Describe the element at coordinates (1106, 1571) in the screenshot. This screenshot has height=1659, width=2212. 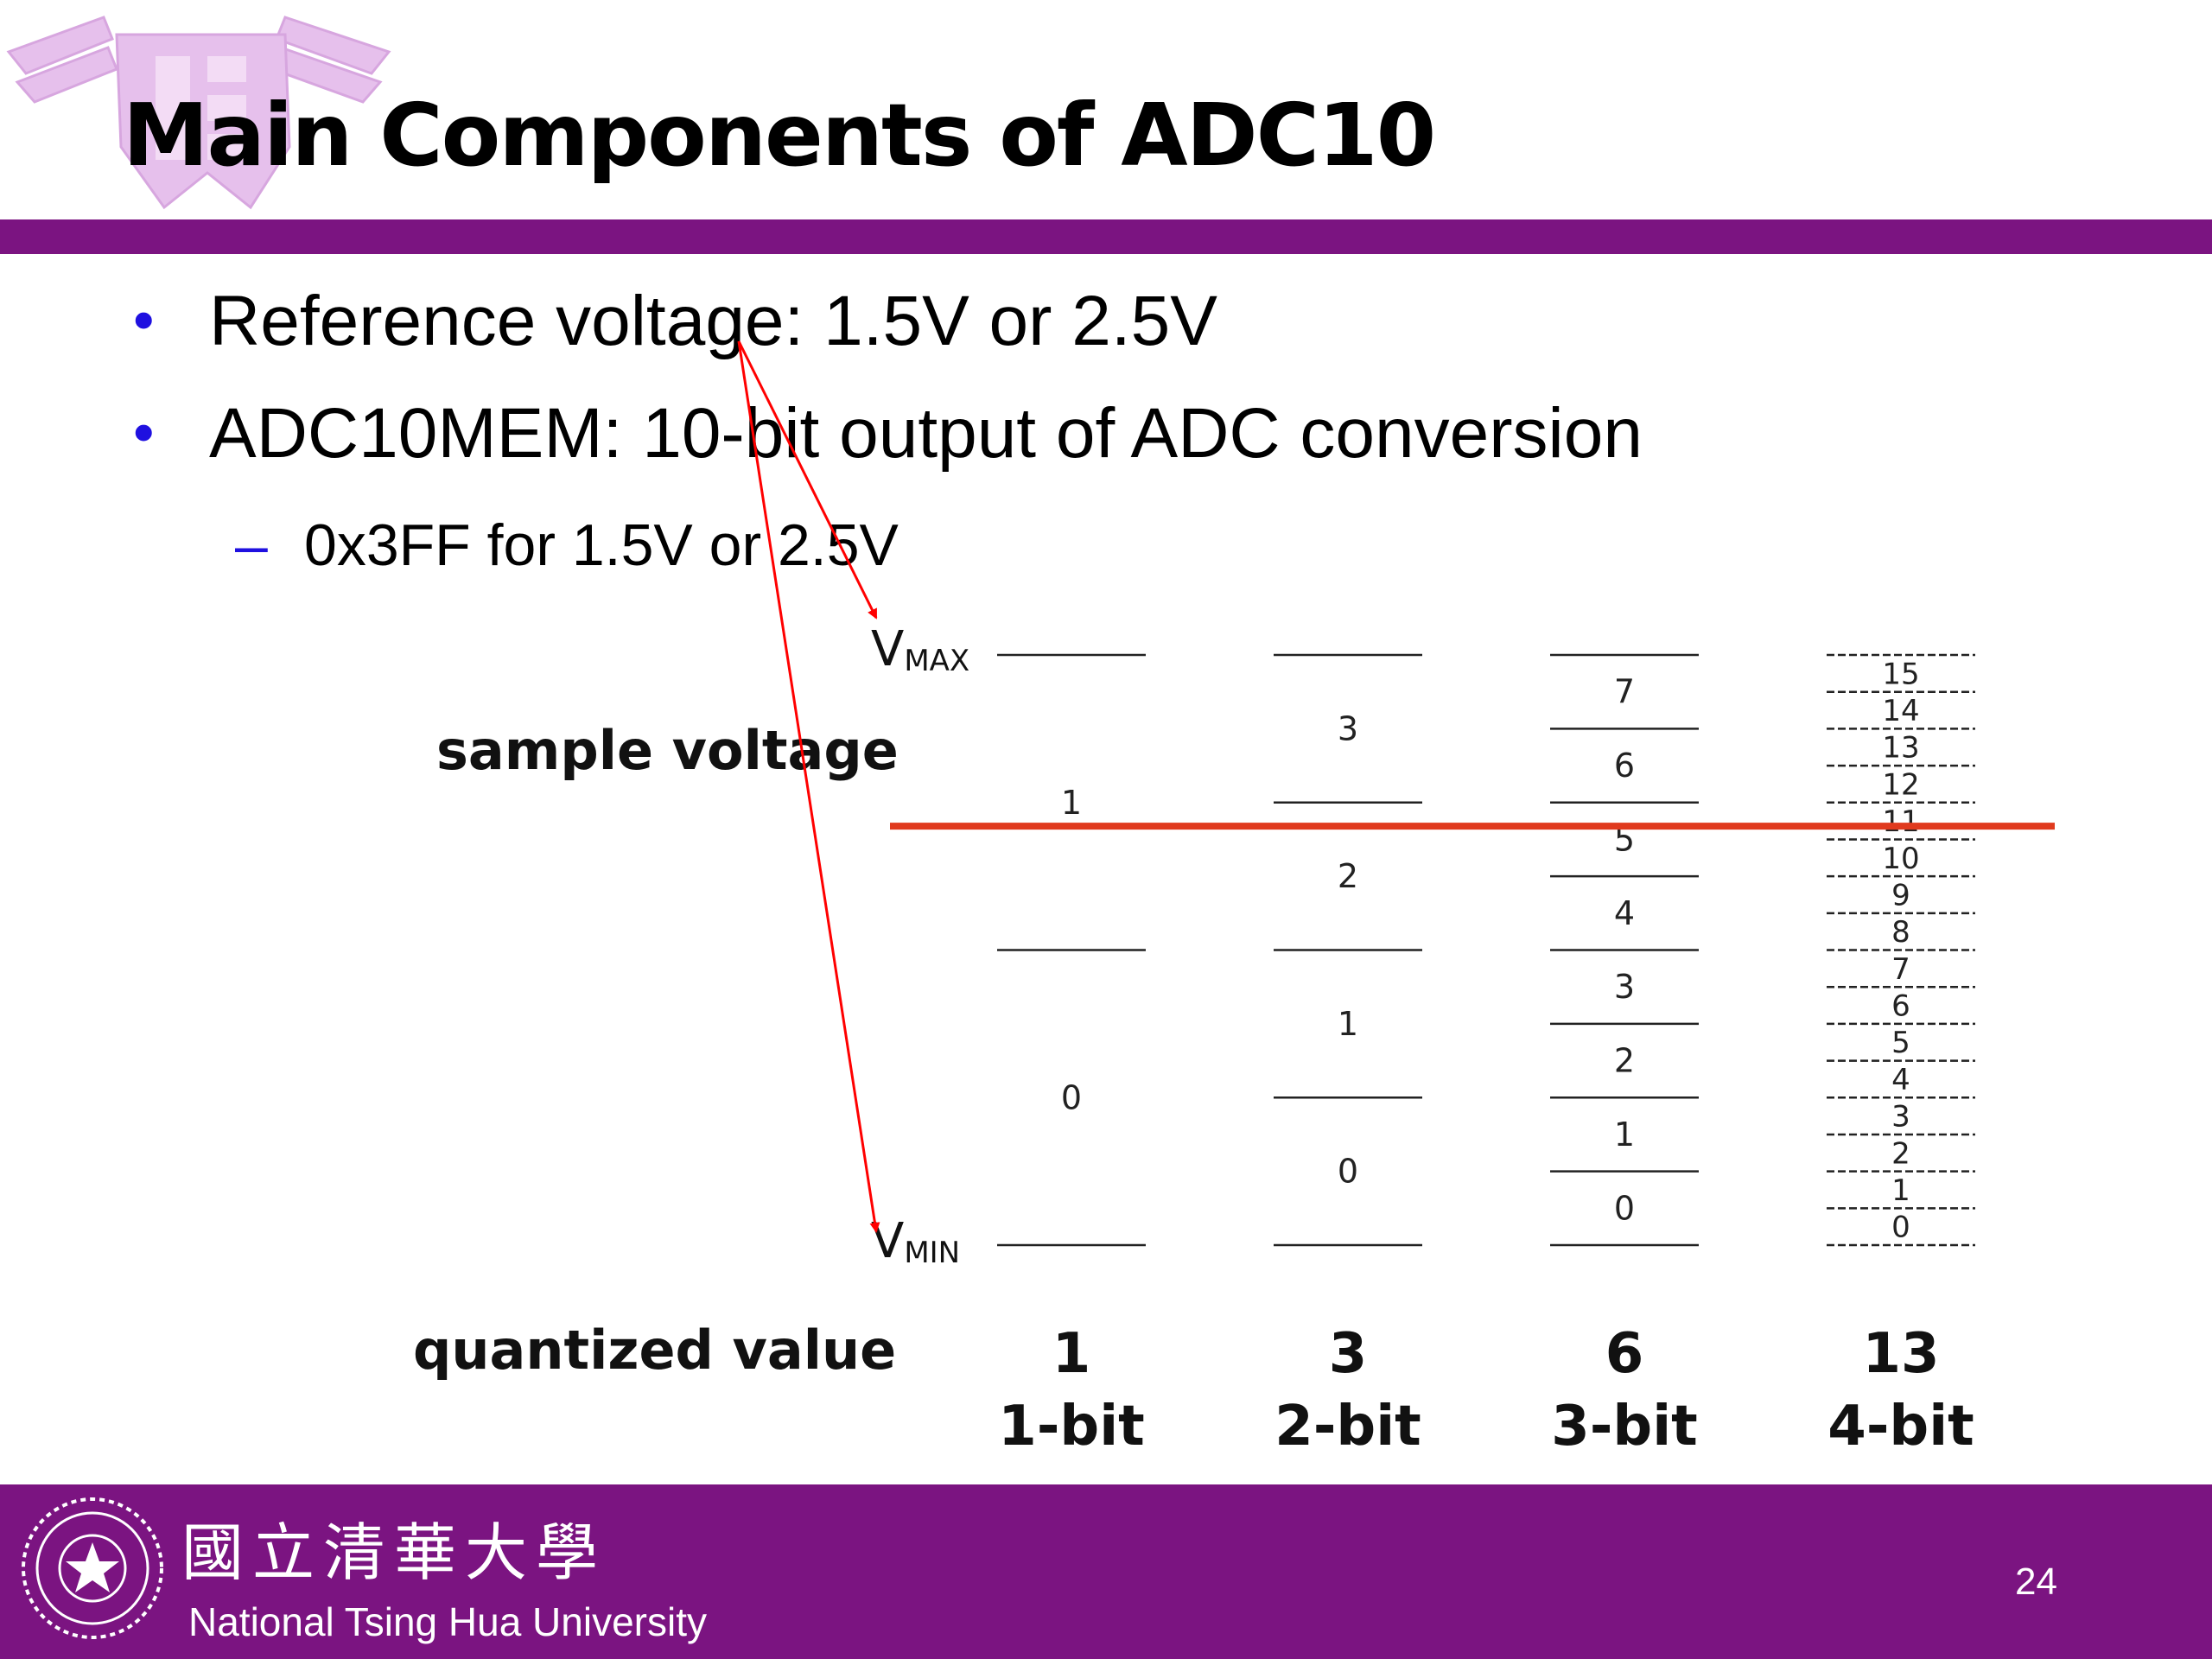
I see `footer-bar` at that location.